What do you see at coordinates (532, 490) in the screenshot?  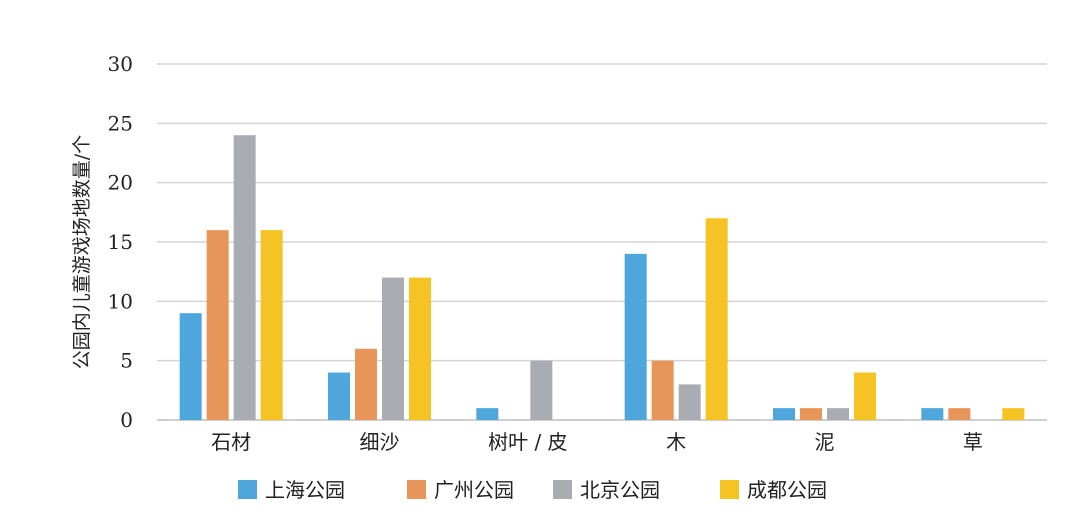 I see `legend: 上海公园 广州公园 北京公园 成都公园` at bounding box center [532, 490].